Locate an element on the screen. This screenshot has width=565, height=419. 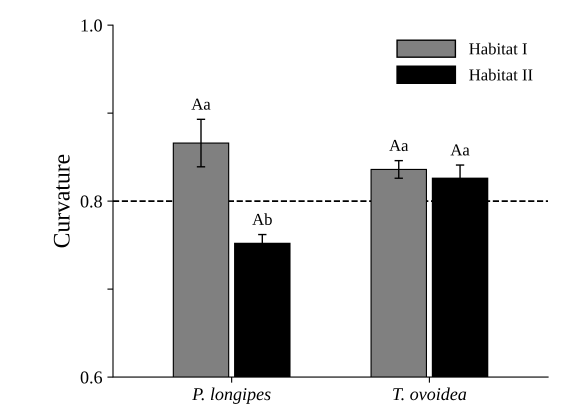
annotation: Ab is located at coordinates (262, 219).